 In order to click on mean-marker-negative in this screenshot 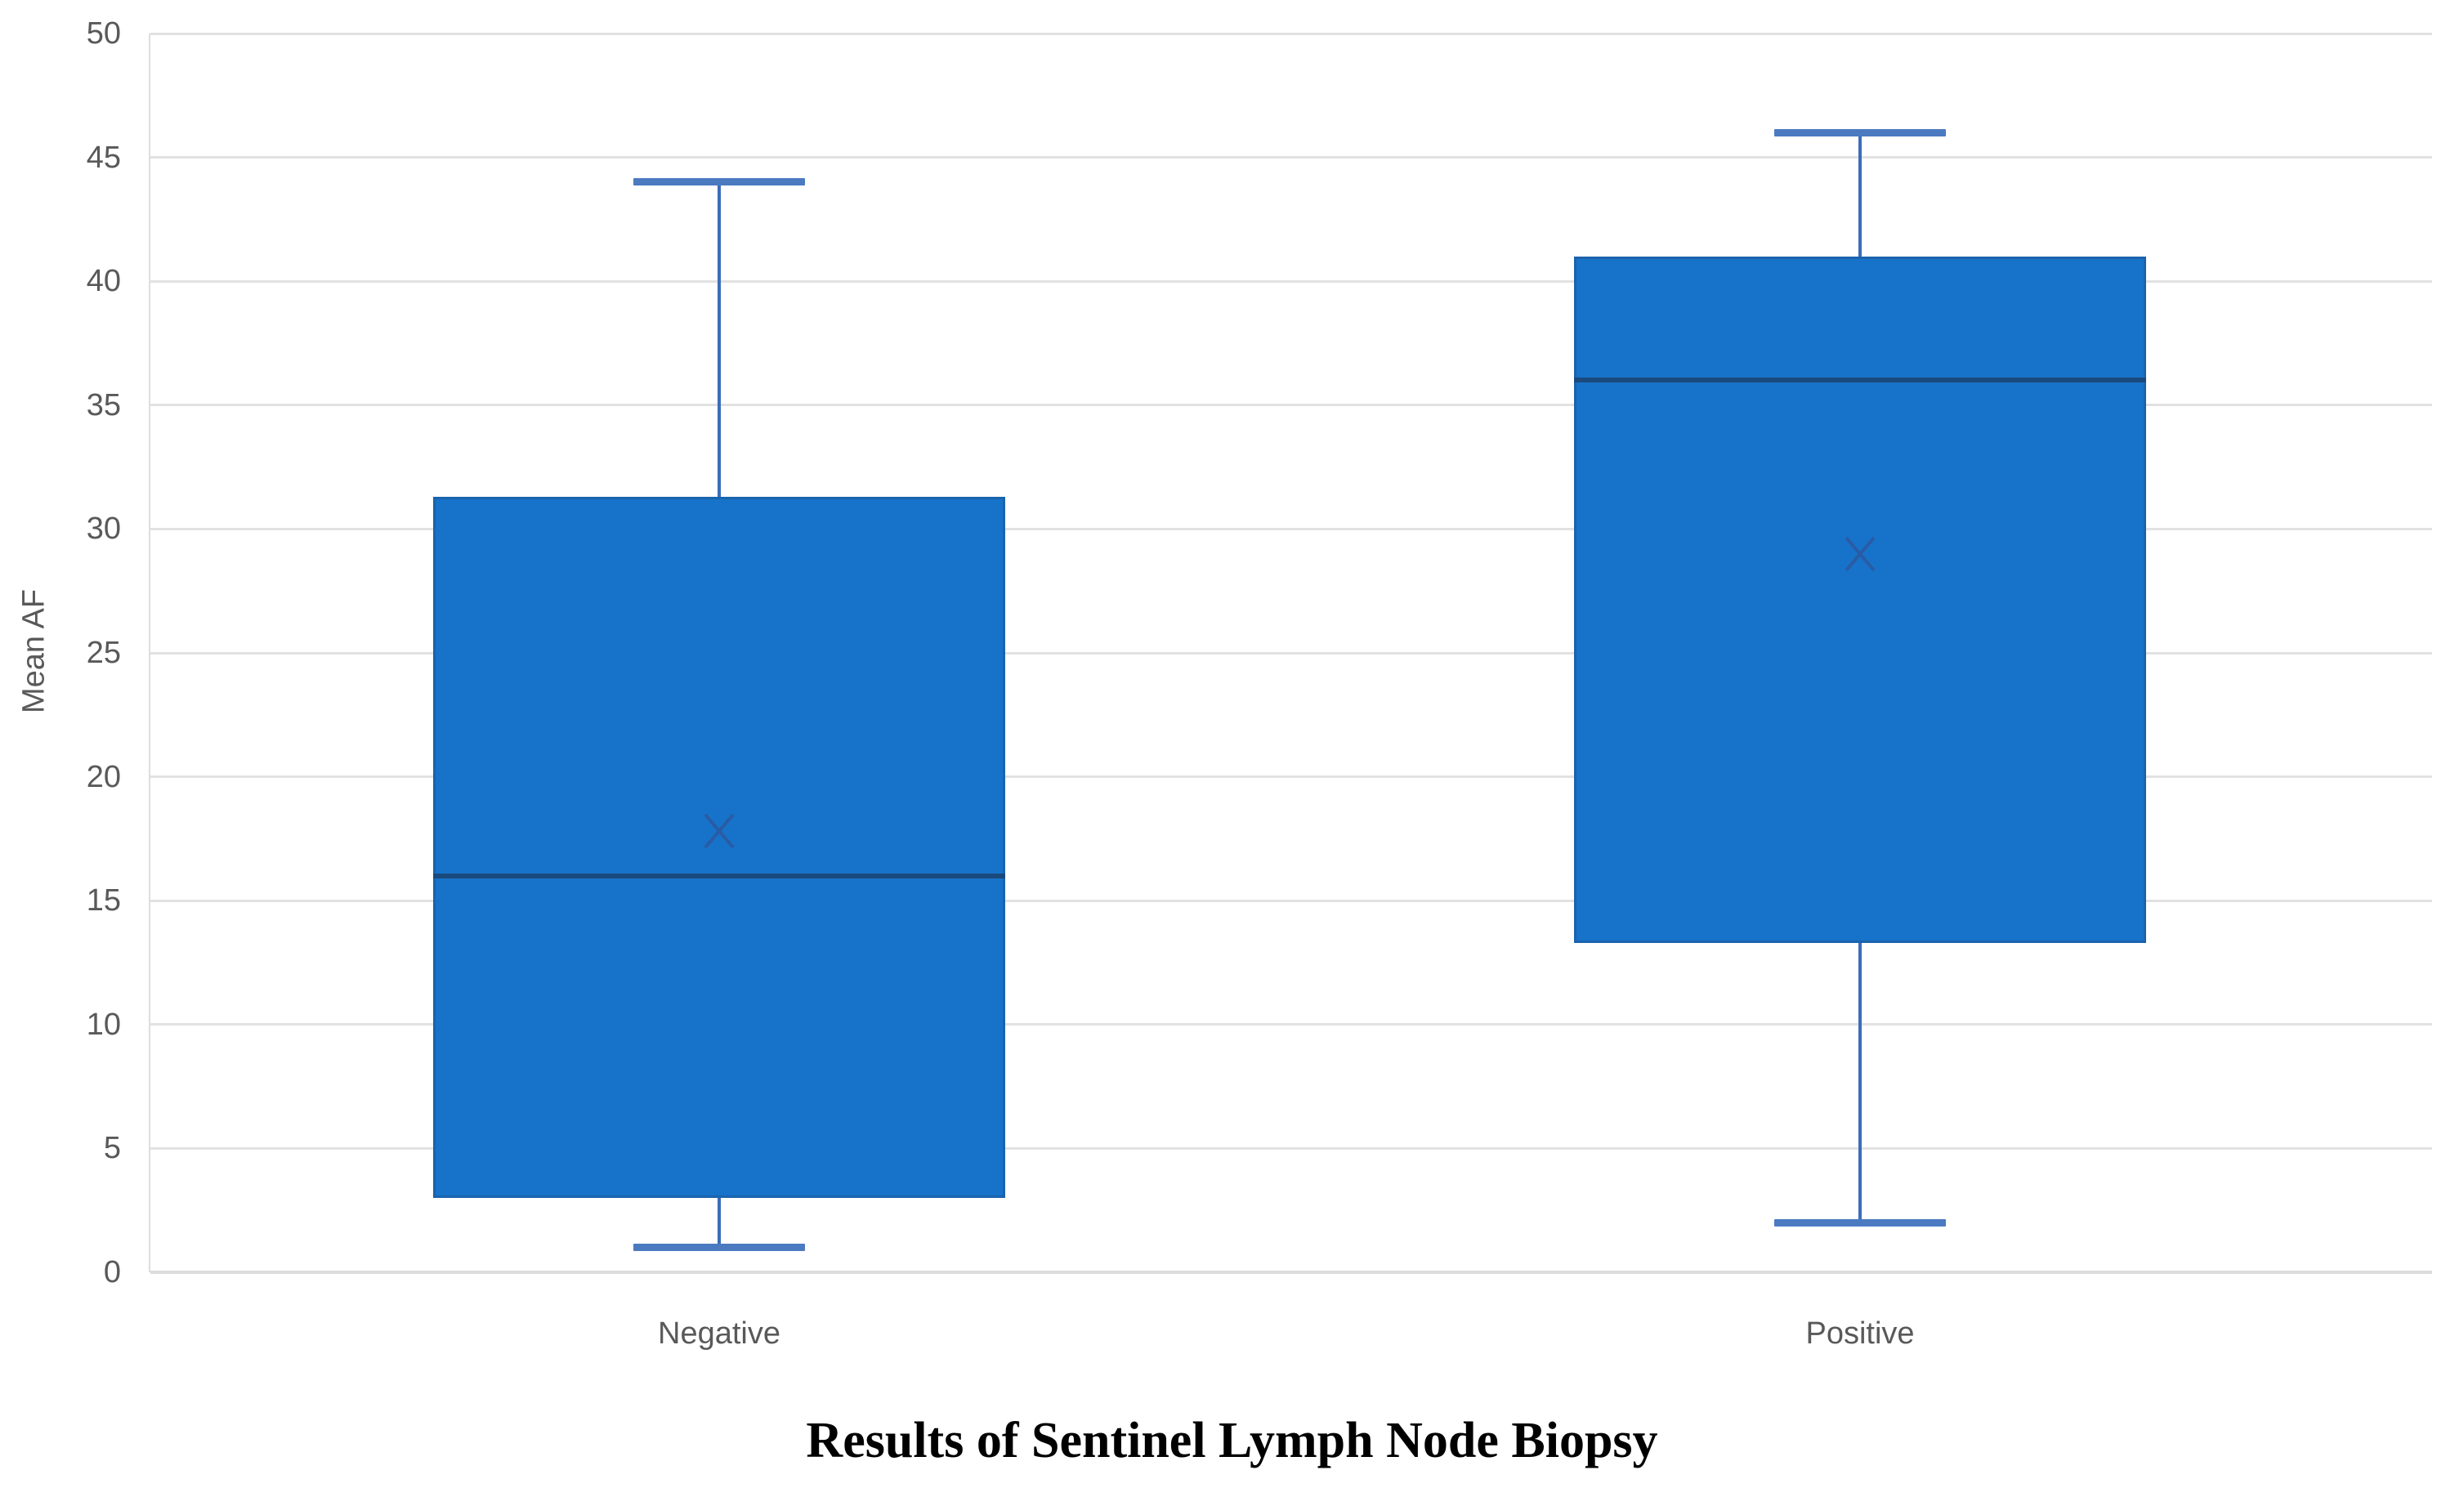, I will do `click(719, 831)`.